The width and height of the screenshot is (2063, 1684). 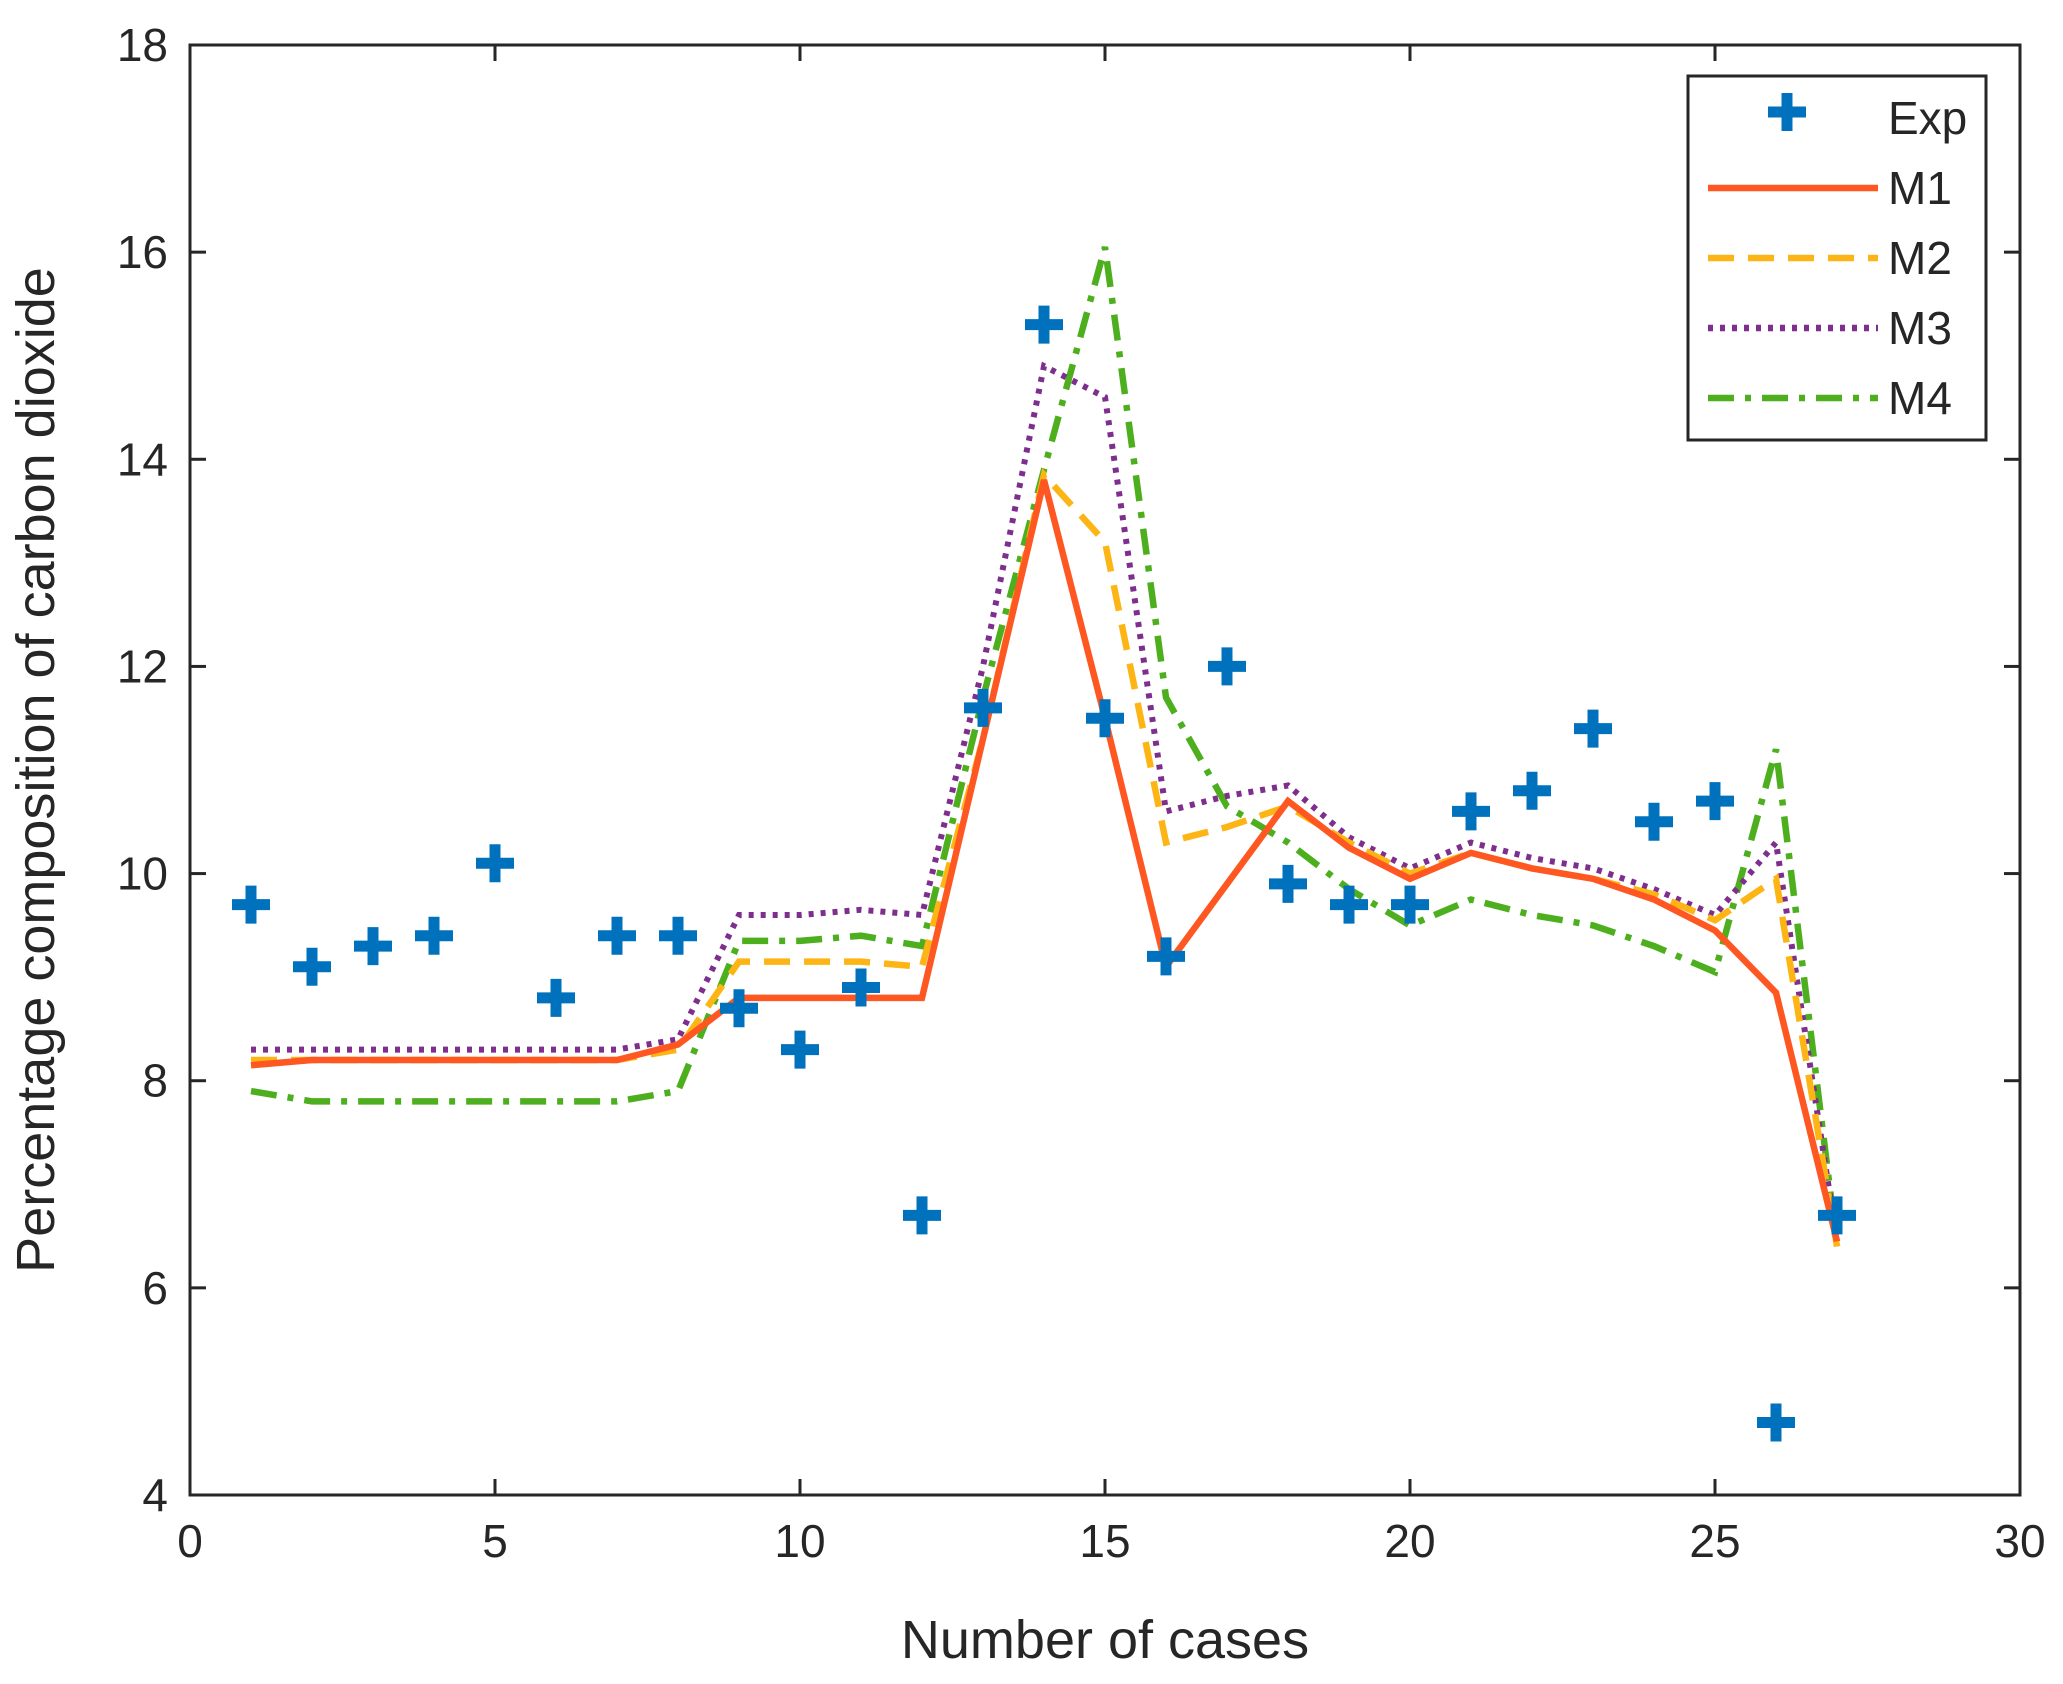 What do you see at coordinates (1920, 258) in the screenshot?
I see `legend-label-m2: M2` at bounding box center [1920, 258].